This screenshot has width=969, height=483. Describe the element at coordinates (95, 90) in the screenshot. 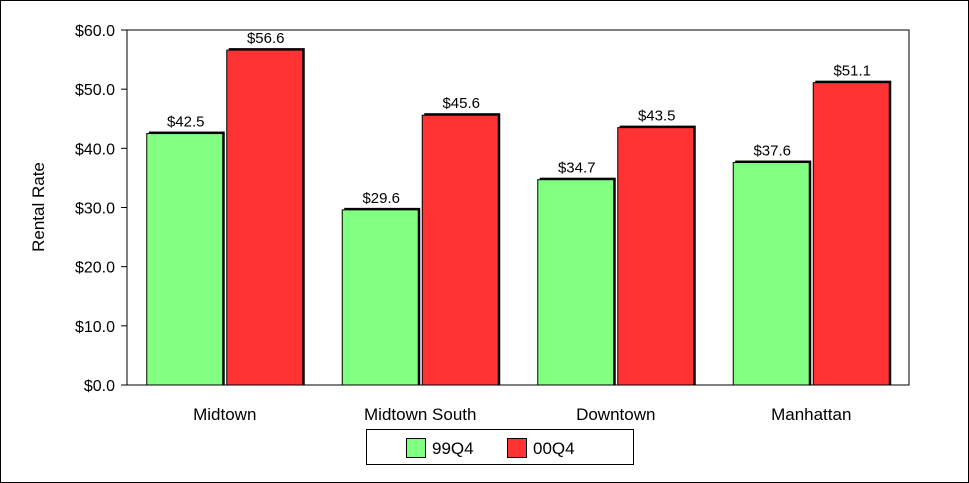

I see `y-tick-label: $50.0` at that location.